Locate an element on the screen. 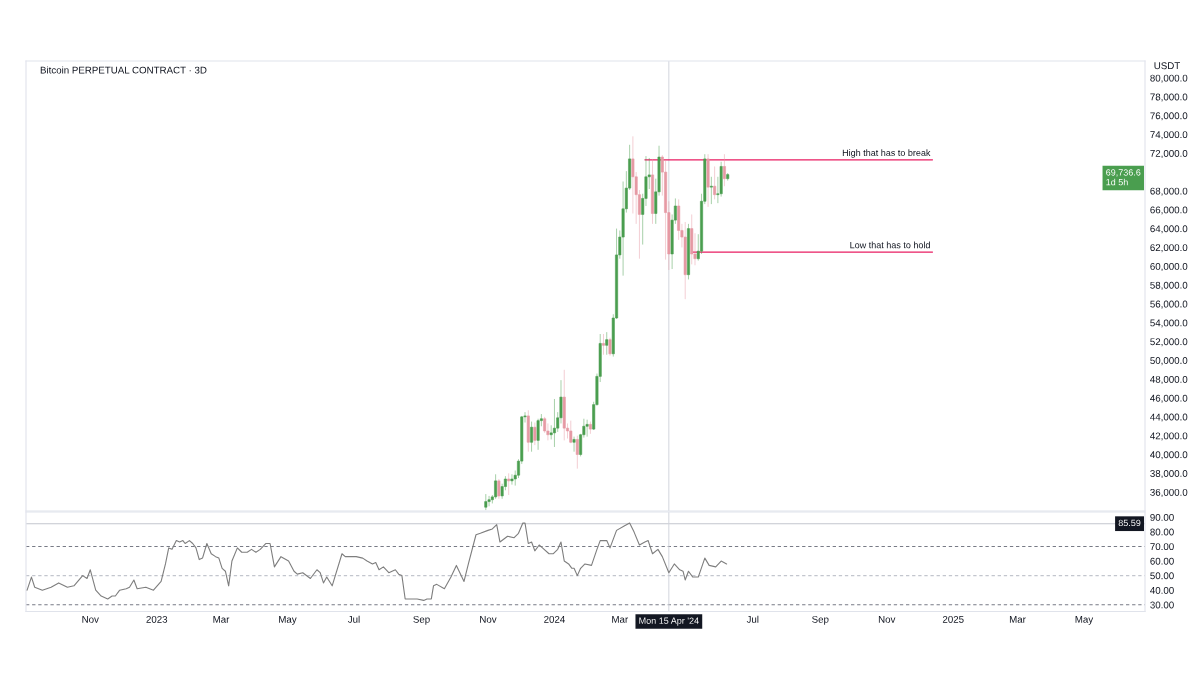 The image size is (1200, 675). y-axis-title: USDT is located at coordinates (1167, 66).